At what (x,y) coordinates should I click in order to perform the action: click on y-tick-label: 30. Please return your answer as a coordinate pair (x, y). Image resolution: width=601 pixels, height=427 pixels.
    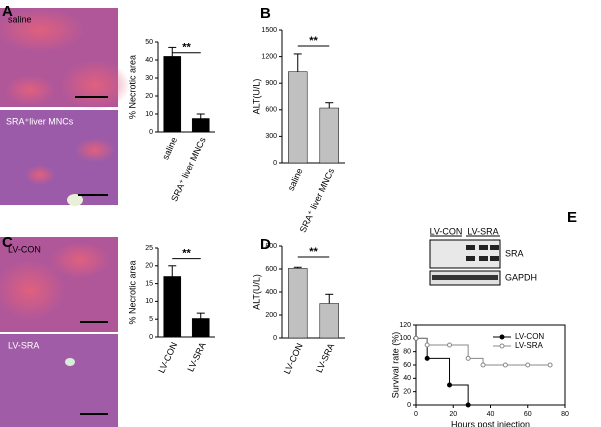
    Looking at the image, I should click on (149, 78).